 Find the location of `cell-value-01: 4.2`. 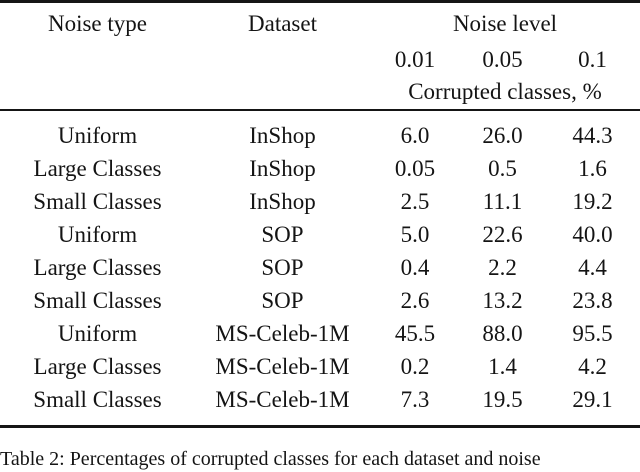

cell-value-01: 4.2 is located at coordinates (592, 366).